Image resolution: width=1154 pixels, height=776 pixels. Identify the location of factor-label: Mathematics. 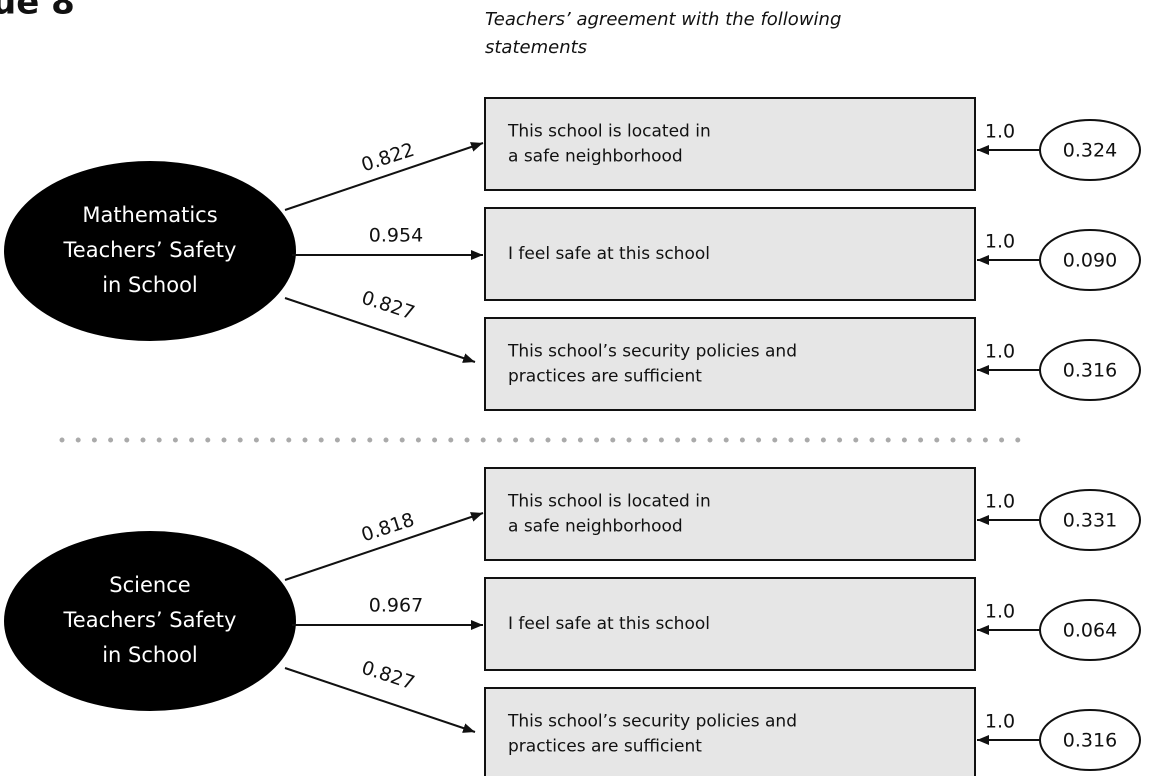
(149, 215).